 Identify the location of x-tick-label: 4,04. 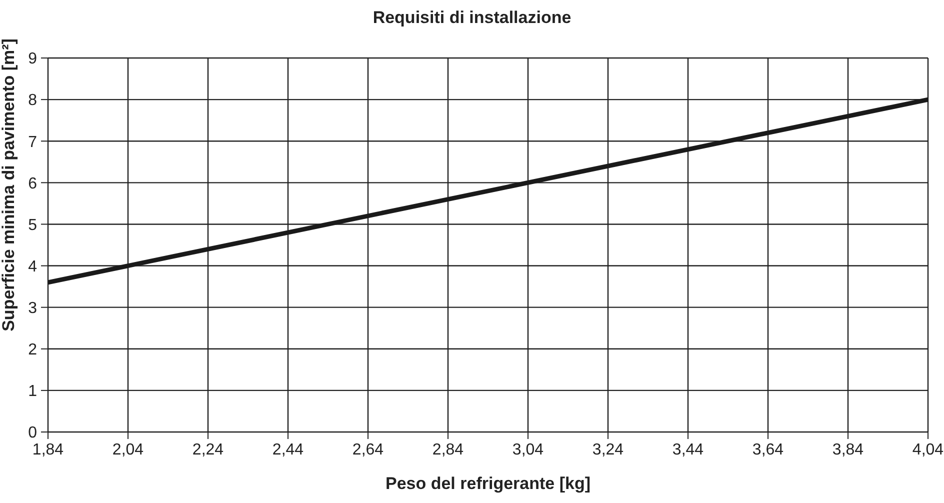
(928, 449).